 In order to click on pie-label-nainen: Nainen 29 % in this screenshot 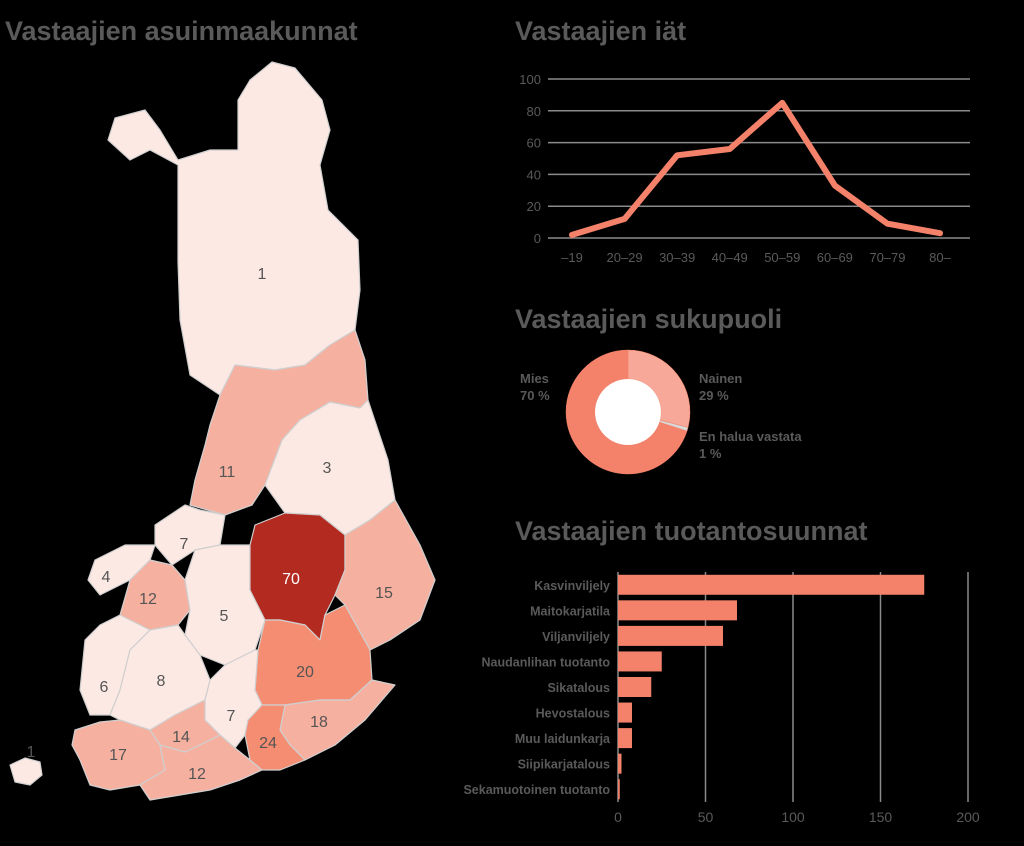, I will do `click(720, 387)`.